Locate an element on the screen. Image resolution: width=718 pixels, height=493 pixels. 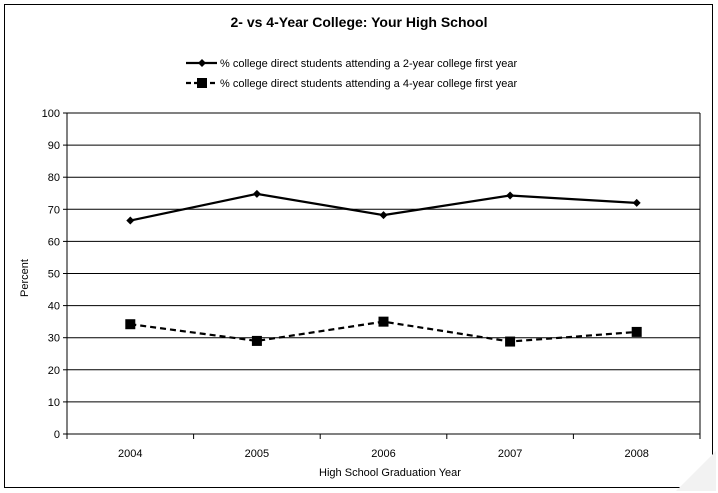
y-tick-label-30: 30 is located at coordinates (54, 339).